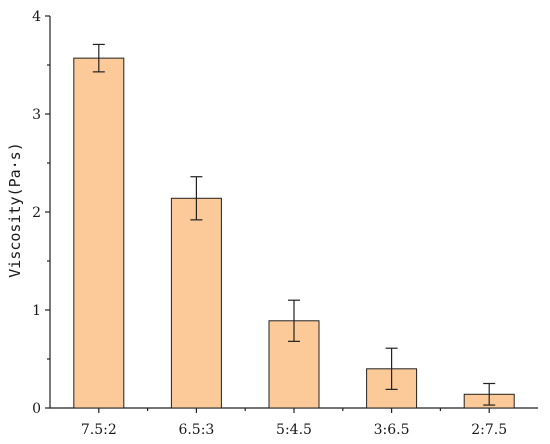  What do you see at coordinates (392, 430) in the screenshot?
I see `x-tick-label: 3:6.5` at bounding box center [392, 430].